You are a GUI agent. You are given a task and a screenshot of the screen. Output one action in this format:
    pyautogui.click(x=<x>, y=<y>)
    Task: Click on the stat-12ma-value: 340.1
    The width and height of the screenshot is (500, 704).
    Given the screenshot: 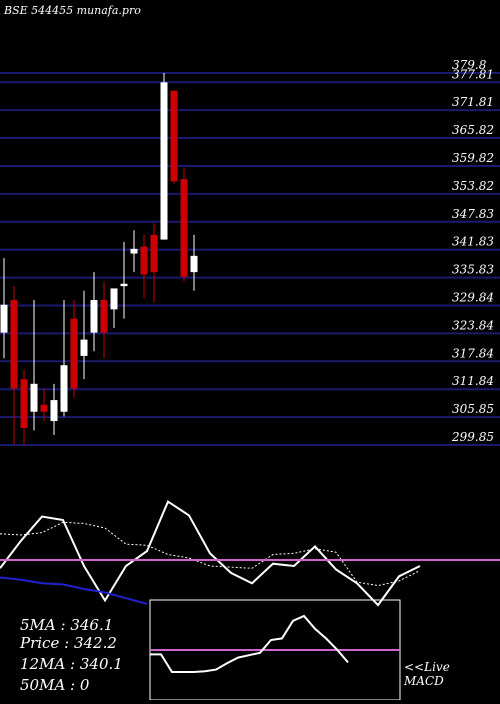 What is the action you would take?
    pyautogui.click(x=101, y=664)
    